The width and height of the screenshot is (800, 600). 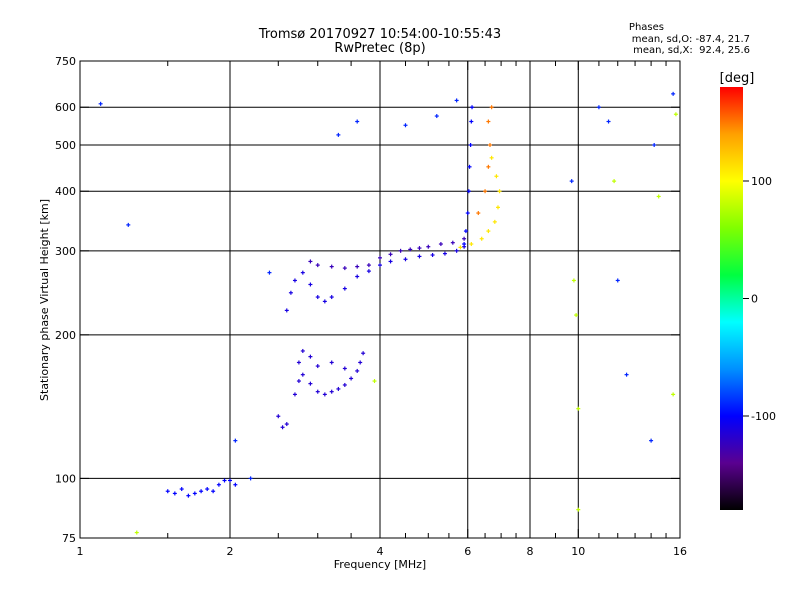 I want to click on x-tick-label: 10, so click(x=578, y=551).